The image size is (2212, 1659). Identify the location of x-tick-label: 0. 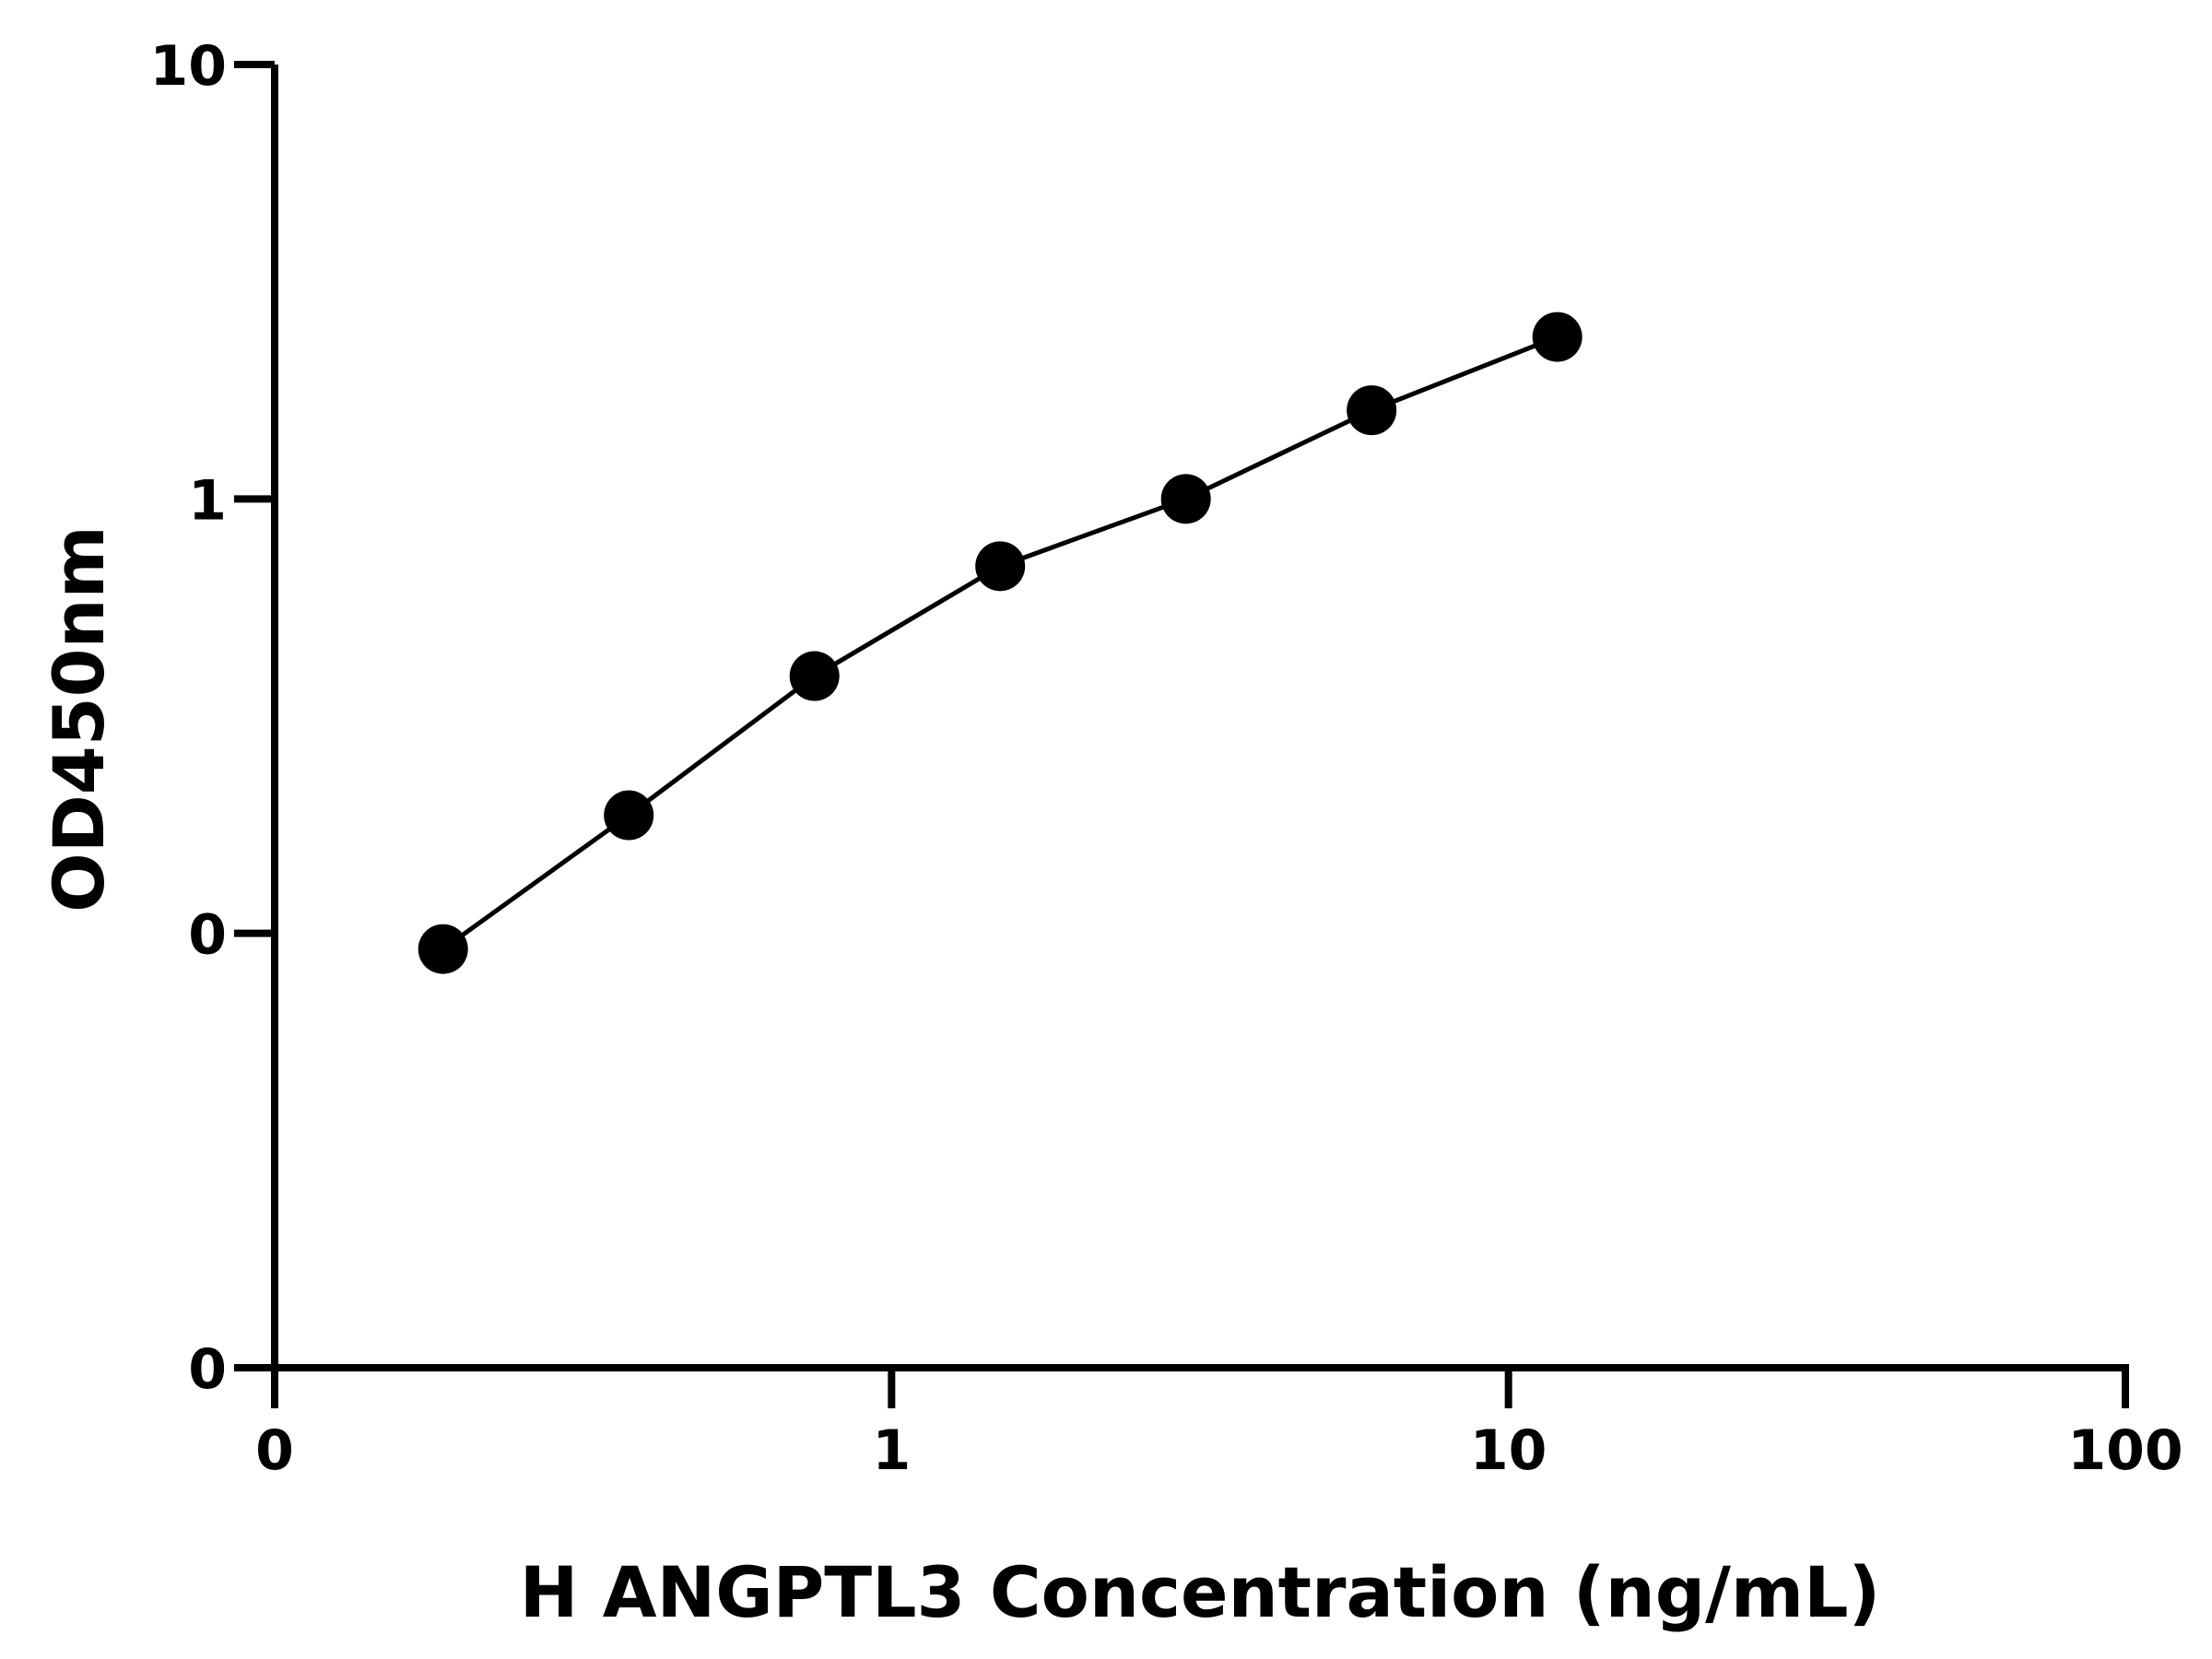
(274, 1450).